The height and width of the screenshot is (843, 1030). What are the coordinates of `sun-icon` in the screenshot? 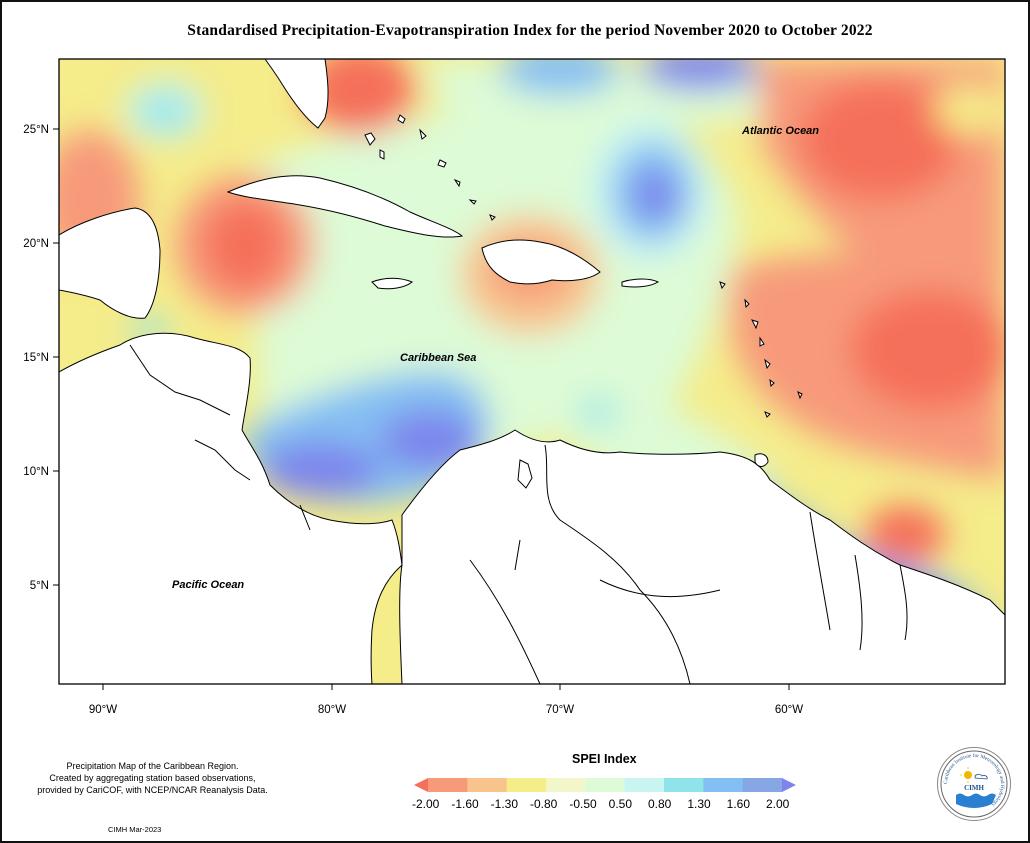 It's located at (968, 775).